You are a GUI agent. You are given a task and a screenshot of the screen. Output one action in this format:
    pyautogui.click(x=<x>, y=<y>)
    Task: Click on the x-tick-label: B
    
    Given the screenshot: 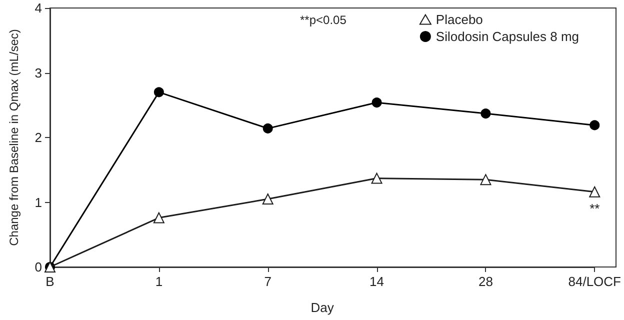 What is the action you would take?
    pyautogui.click(x=50, y=281)
    